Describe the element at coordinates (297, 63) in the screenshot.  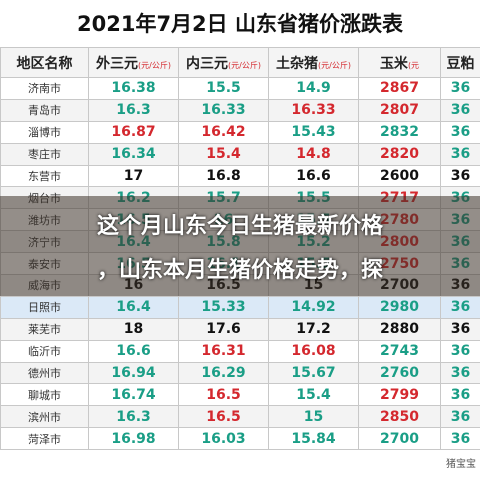
I see `header-name: 土杂猪` at that location.